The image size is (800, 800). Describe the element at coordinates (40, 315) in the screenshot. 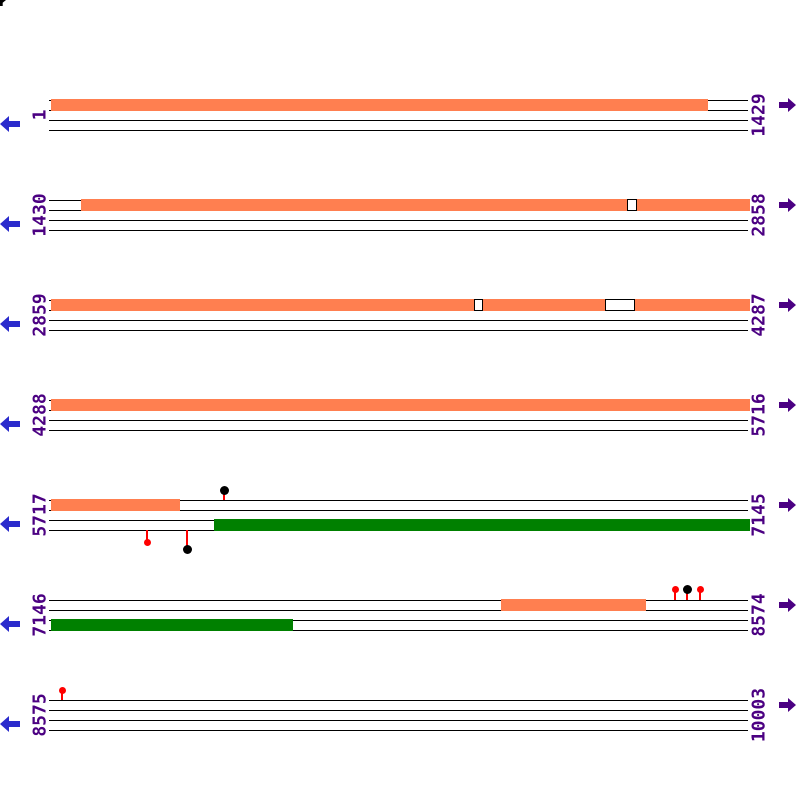

I see `start-position-label: 2859` at that location.